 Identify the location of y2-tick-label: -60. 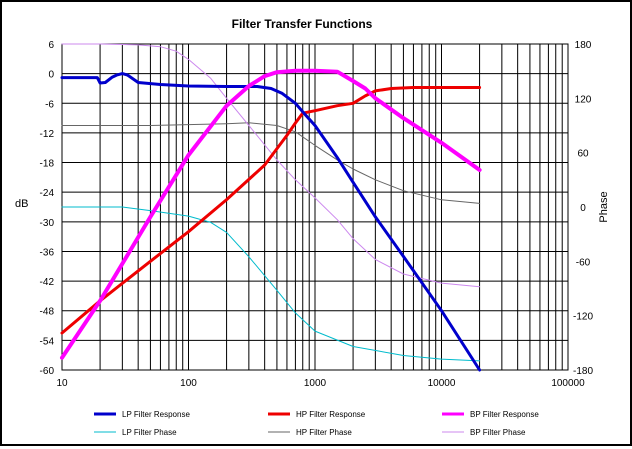
(583, 262).